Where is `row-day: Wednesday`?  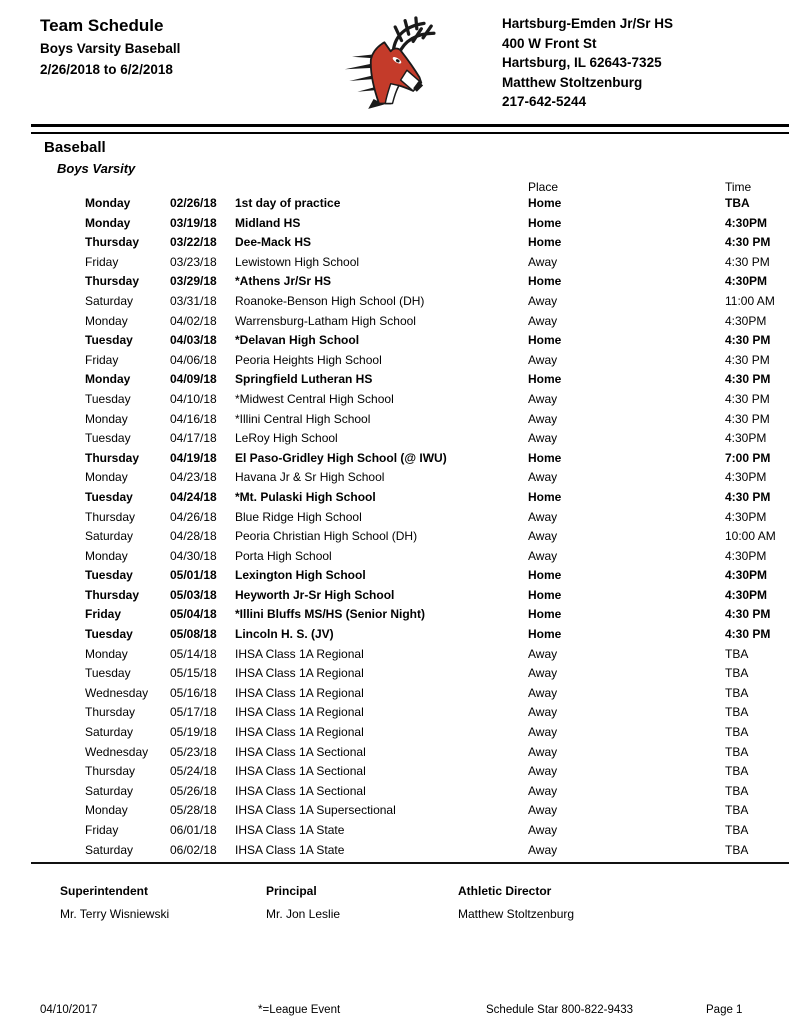
row-day: Wednesday is located at coordinates (117, 751).